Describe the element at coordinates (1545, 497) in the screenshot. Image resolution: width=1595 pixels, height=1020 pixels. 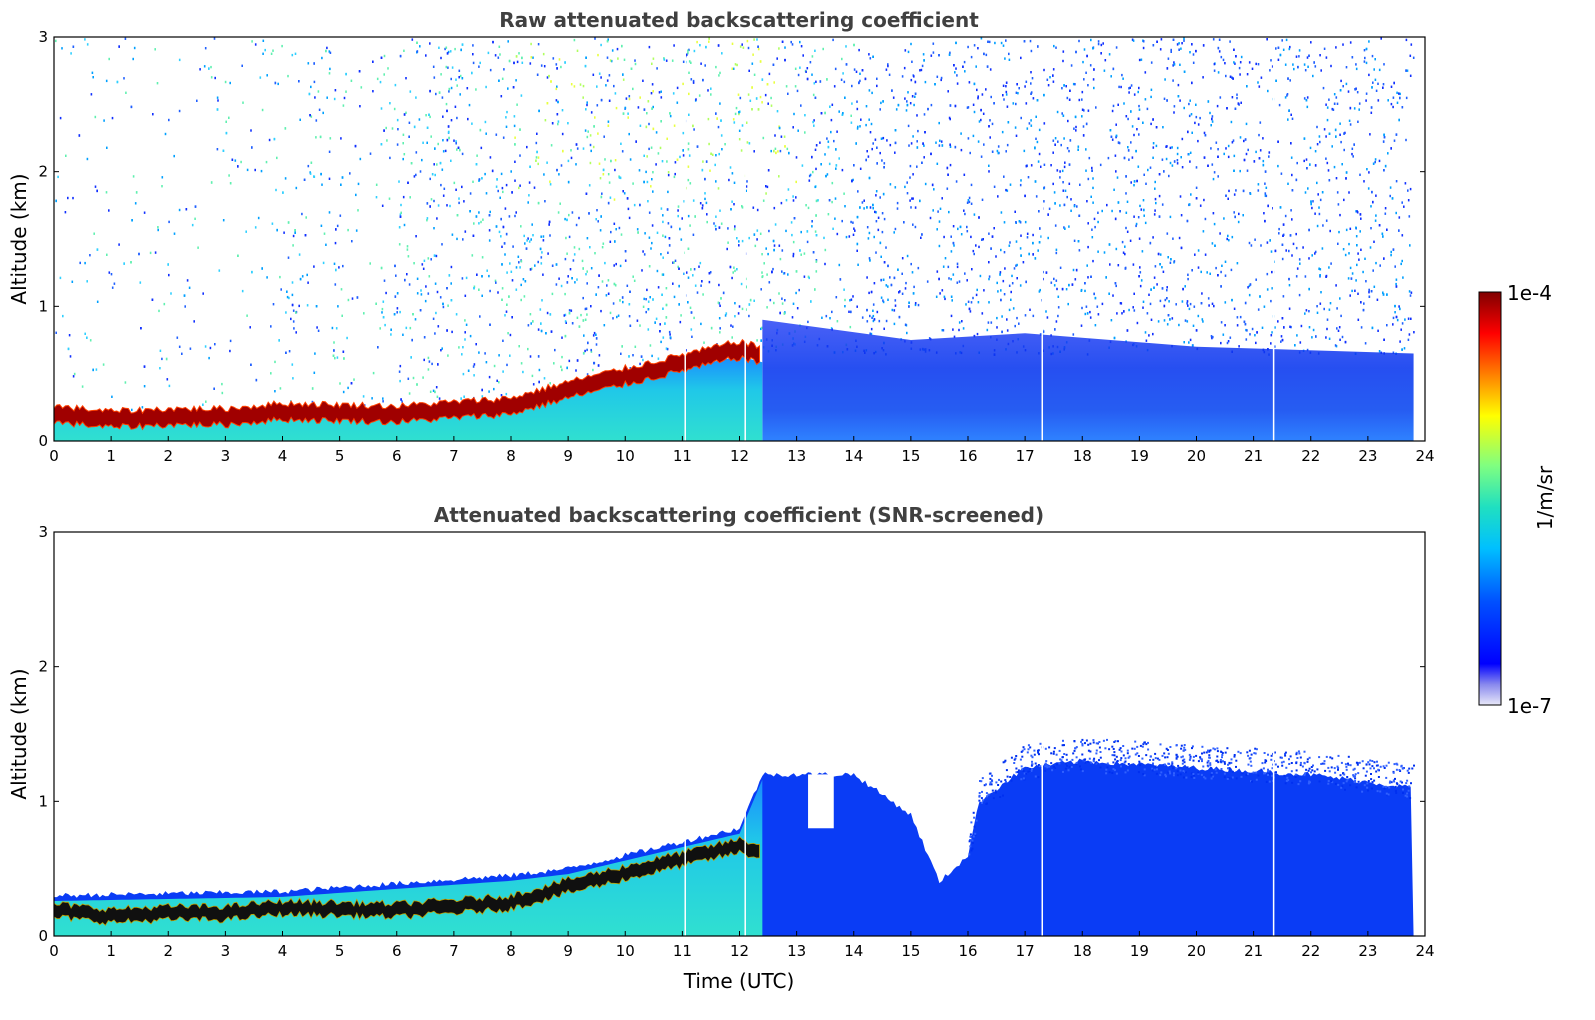
I see `colorbar-unit-label: 1/m/sr` at that location.